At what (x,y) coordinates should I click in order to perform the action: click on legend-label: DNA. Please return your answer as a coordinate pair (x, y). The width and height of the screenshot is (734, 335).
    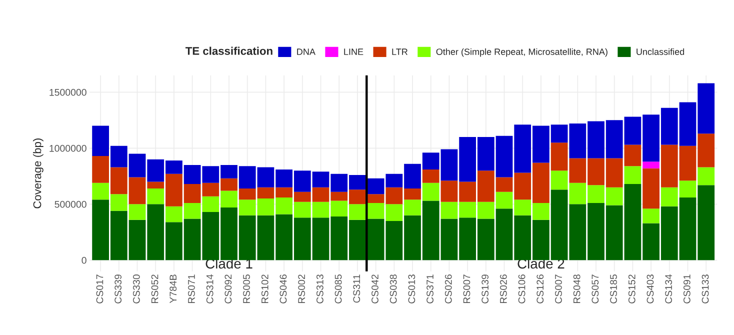
    Looking at the image, I should click on (306, 51).